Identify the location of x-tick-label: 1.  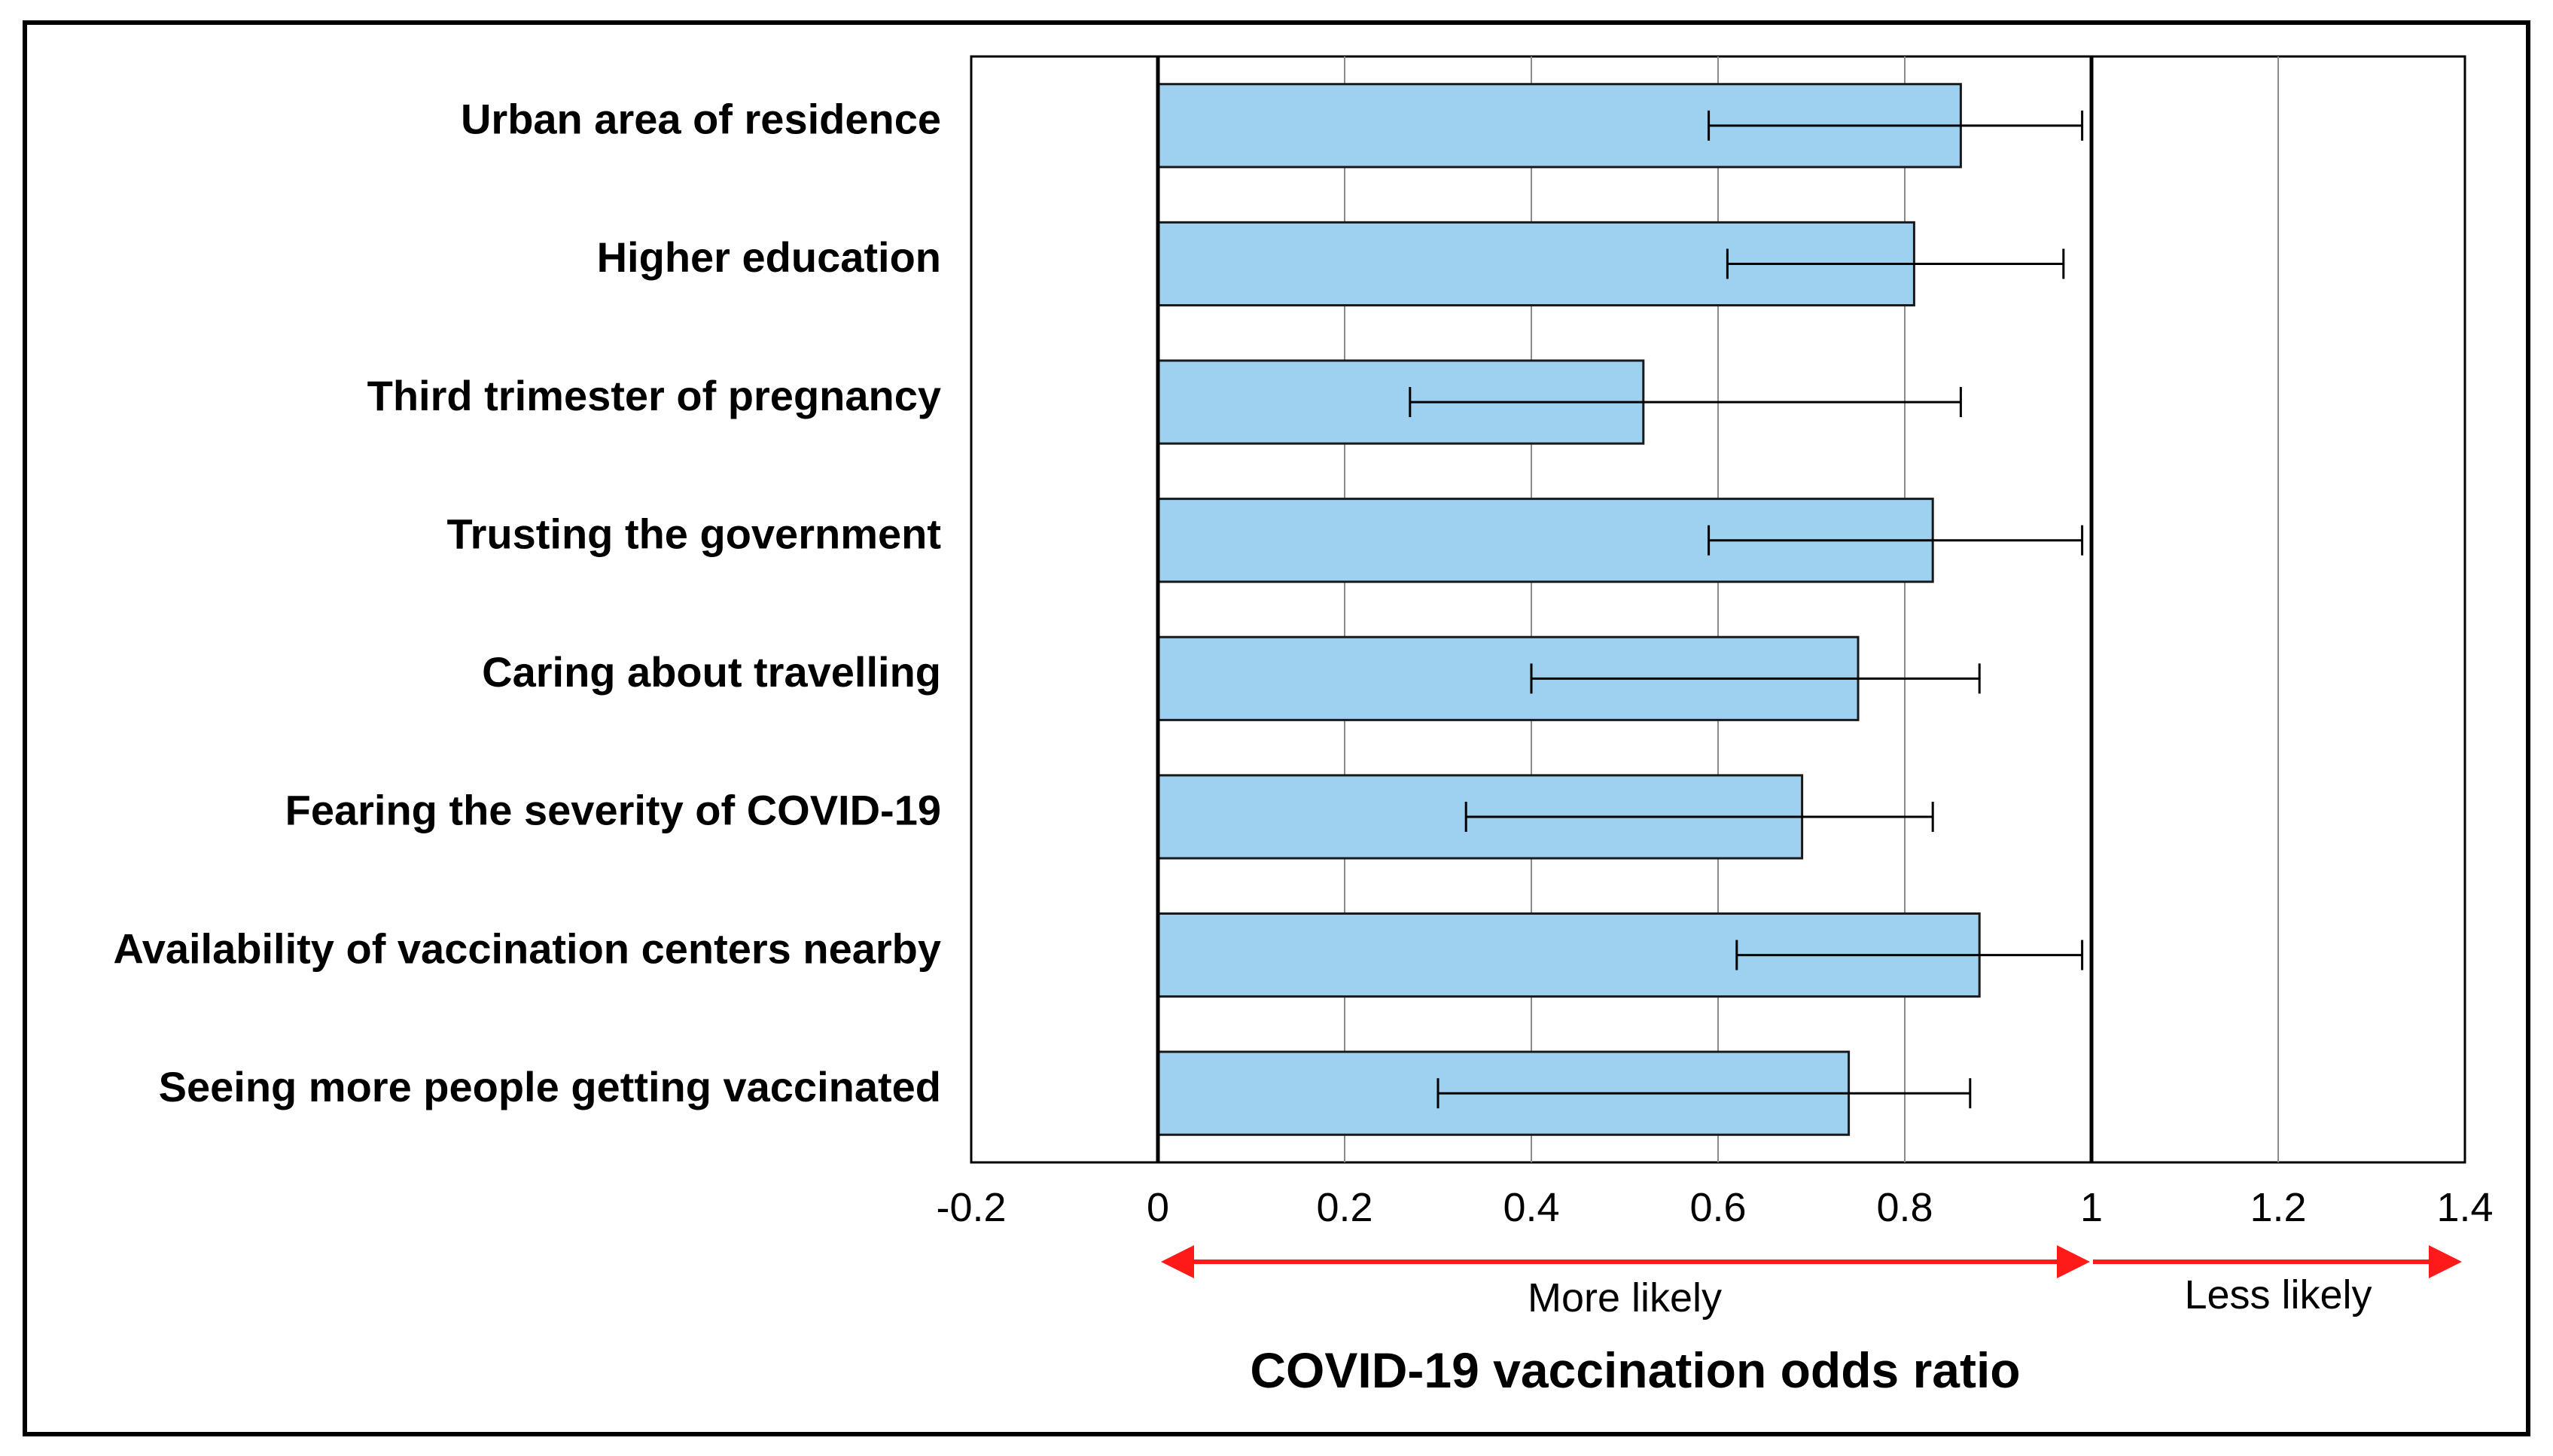
(2091, 1207).